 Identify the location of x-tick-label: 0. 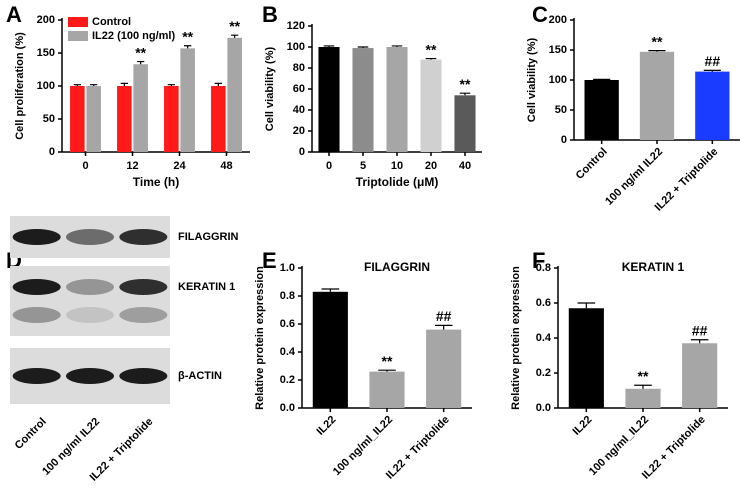
(329, 166).